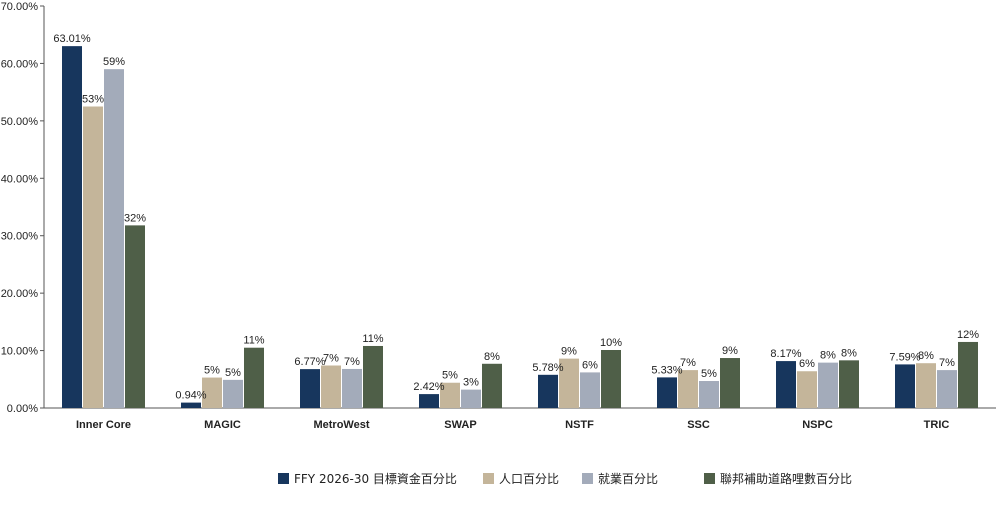 The width and height of the screenshot is (1000, 512). I want to click on legend-swatch-road-miles, so click(709, 478).